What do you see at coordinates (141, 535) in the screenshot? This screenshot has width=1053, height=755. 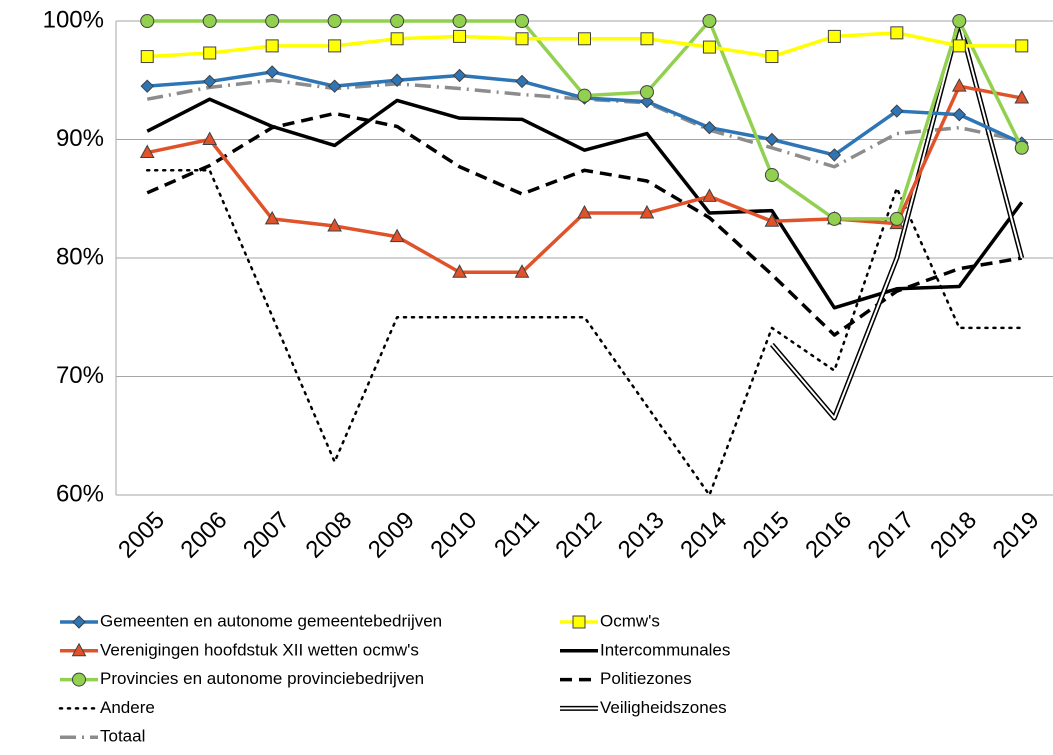 I see `x-tick-label: 2005` at bounding box center [141, 535].